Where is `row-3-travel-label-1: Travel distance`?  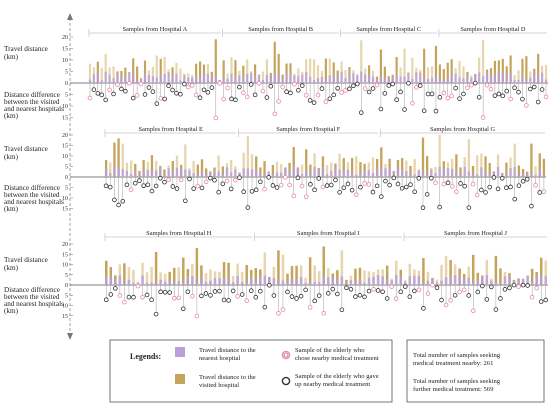
row-3-travel-label-1: Travel distance is located at coordinates (26, 260).